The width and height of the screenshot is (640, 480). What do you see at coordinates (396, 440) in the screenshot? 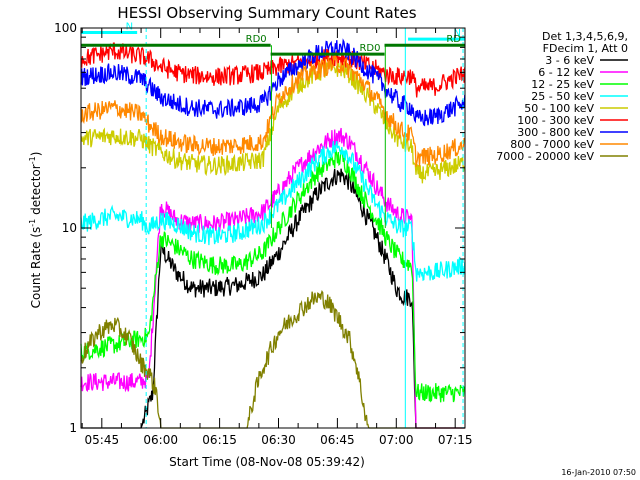
I see `x-tick-label-5: 07:00` at bounding box center [396, 440].